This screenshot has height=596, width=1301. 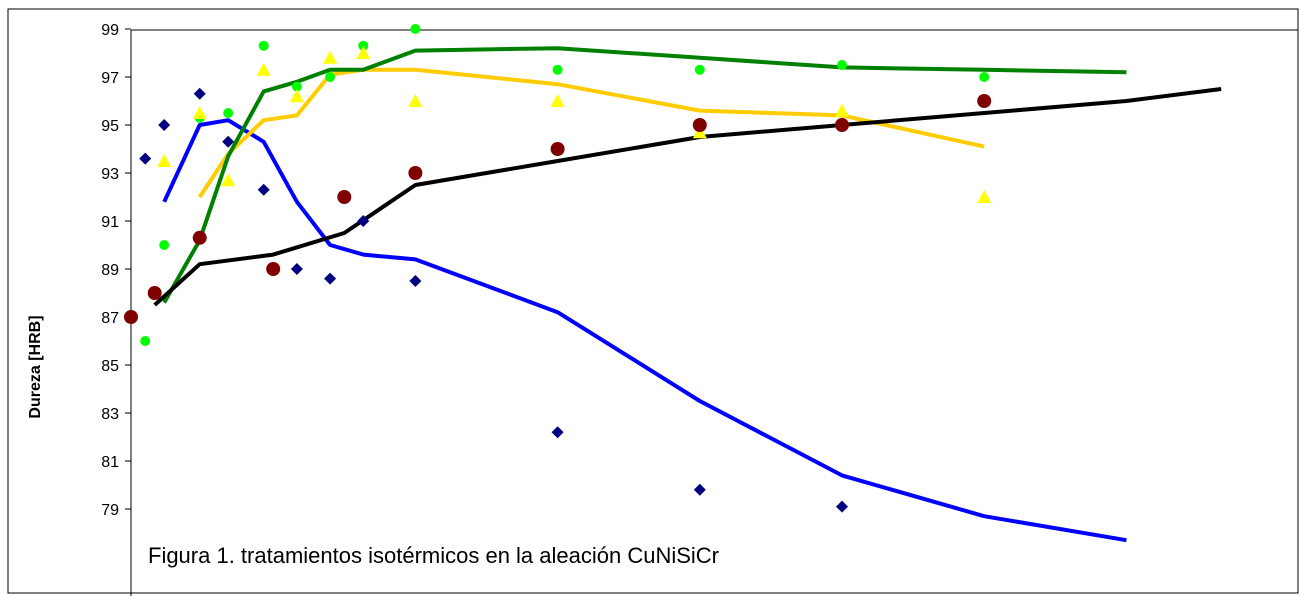 I want to click on y-tick-label: 91, so click(x=110, y=222).